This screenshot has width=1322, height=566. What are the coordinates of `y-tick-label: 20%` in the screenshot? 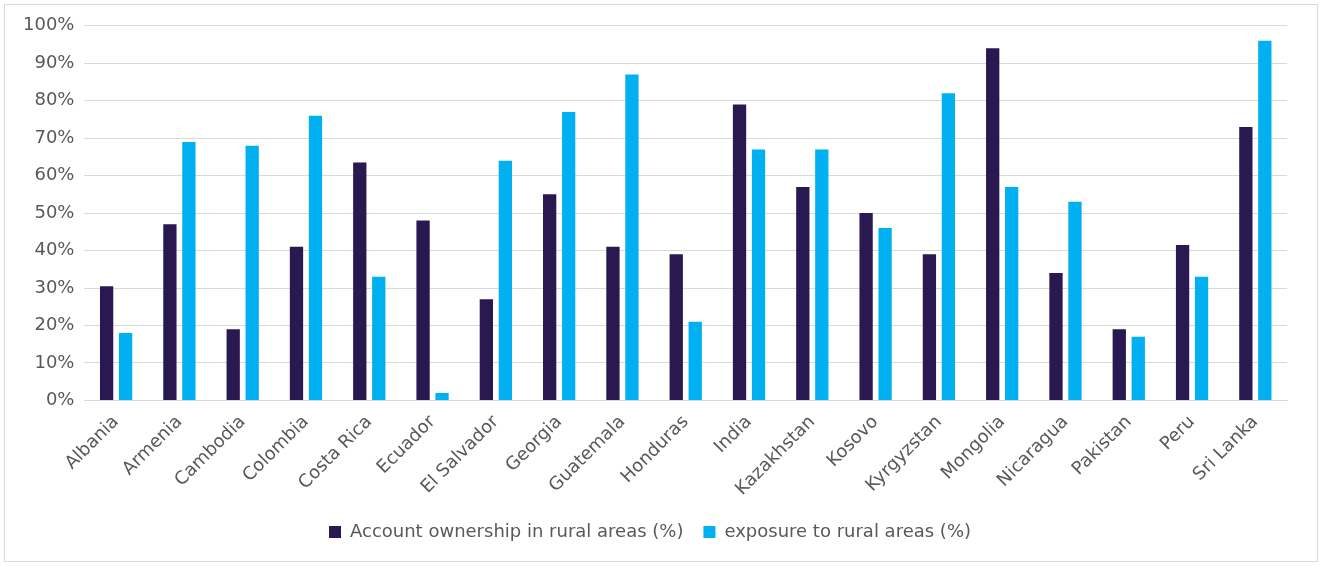 It's located at (54, 324).